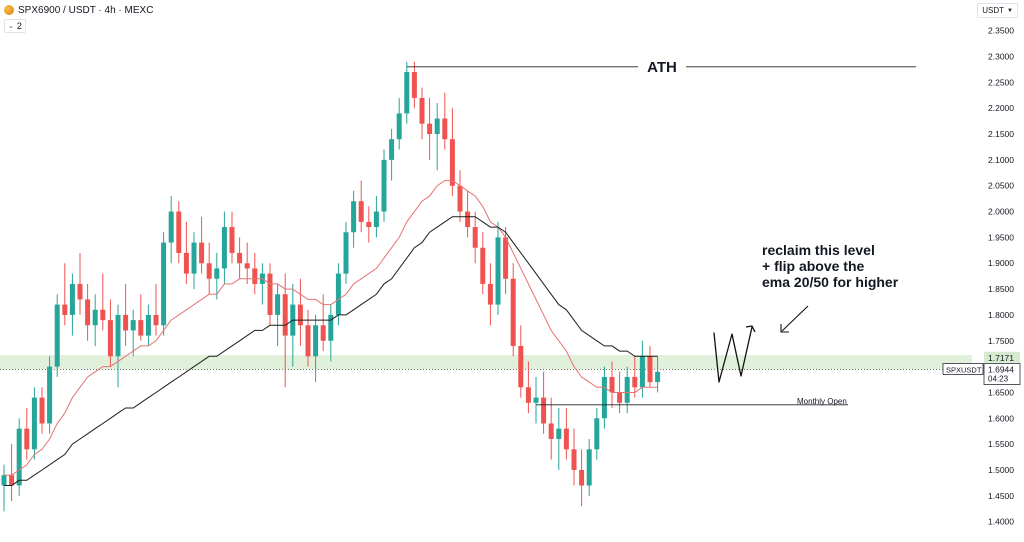 Image resolution: width=1024 pixels, height=542 pixels. Describe the element at coordinates (1001, 108) in the screenshot. I see `y-tick-label: 2.2000` at that location.